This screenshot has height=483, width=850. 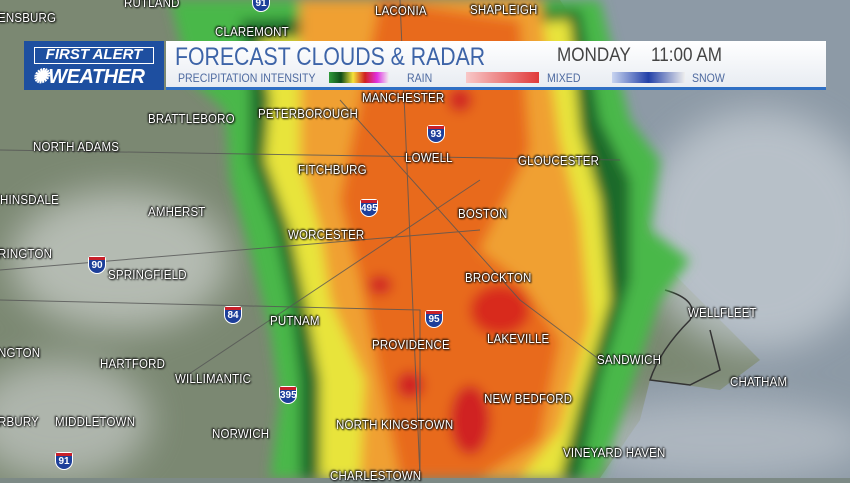 I want to click on city-label: WELLFLEET, so click(x=722, y=313).